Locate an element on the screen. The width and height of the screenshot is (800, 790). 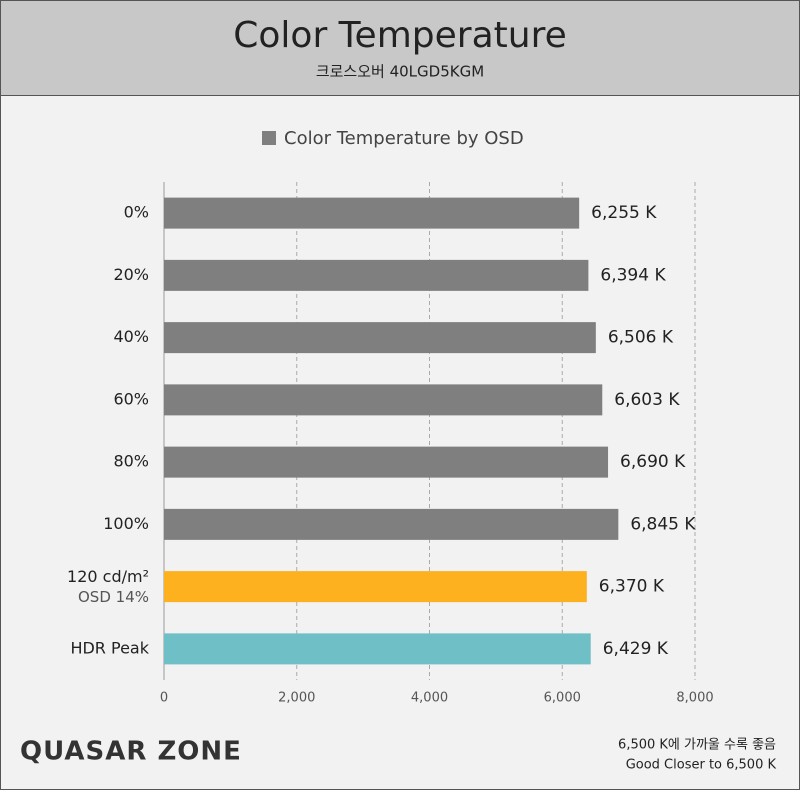
legend-swatch is located at coordinates (269, 138).